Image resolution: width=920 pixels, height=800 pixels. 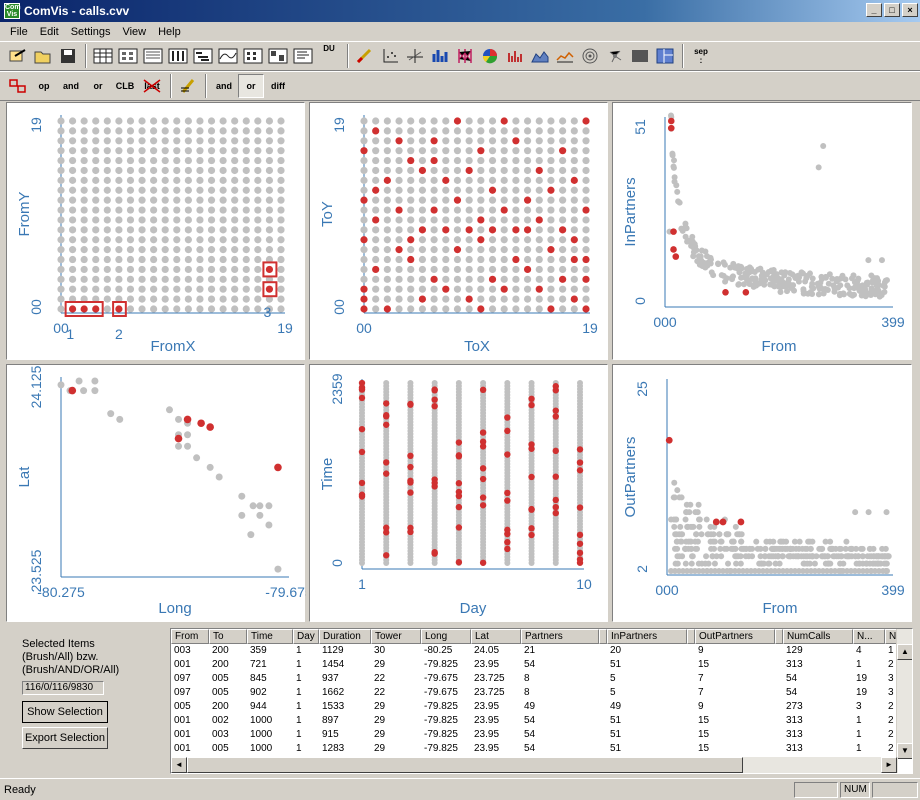 What do you see at coordinates (590, 56) in the screenshot?
I see `radial-icon` at bounding box center [590, 56].